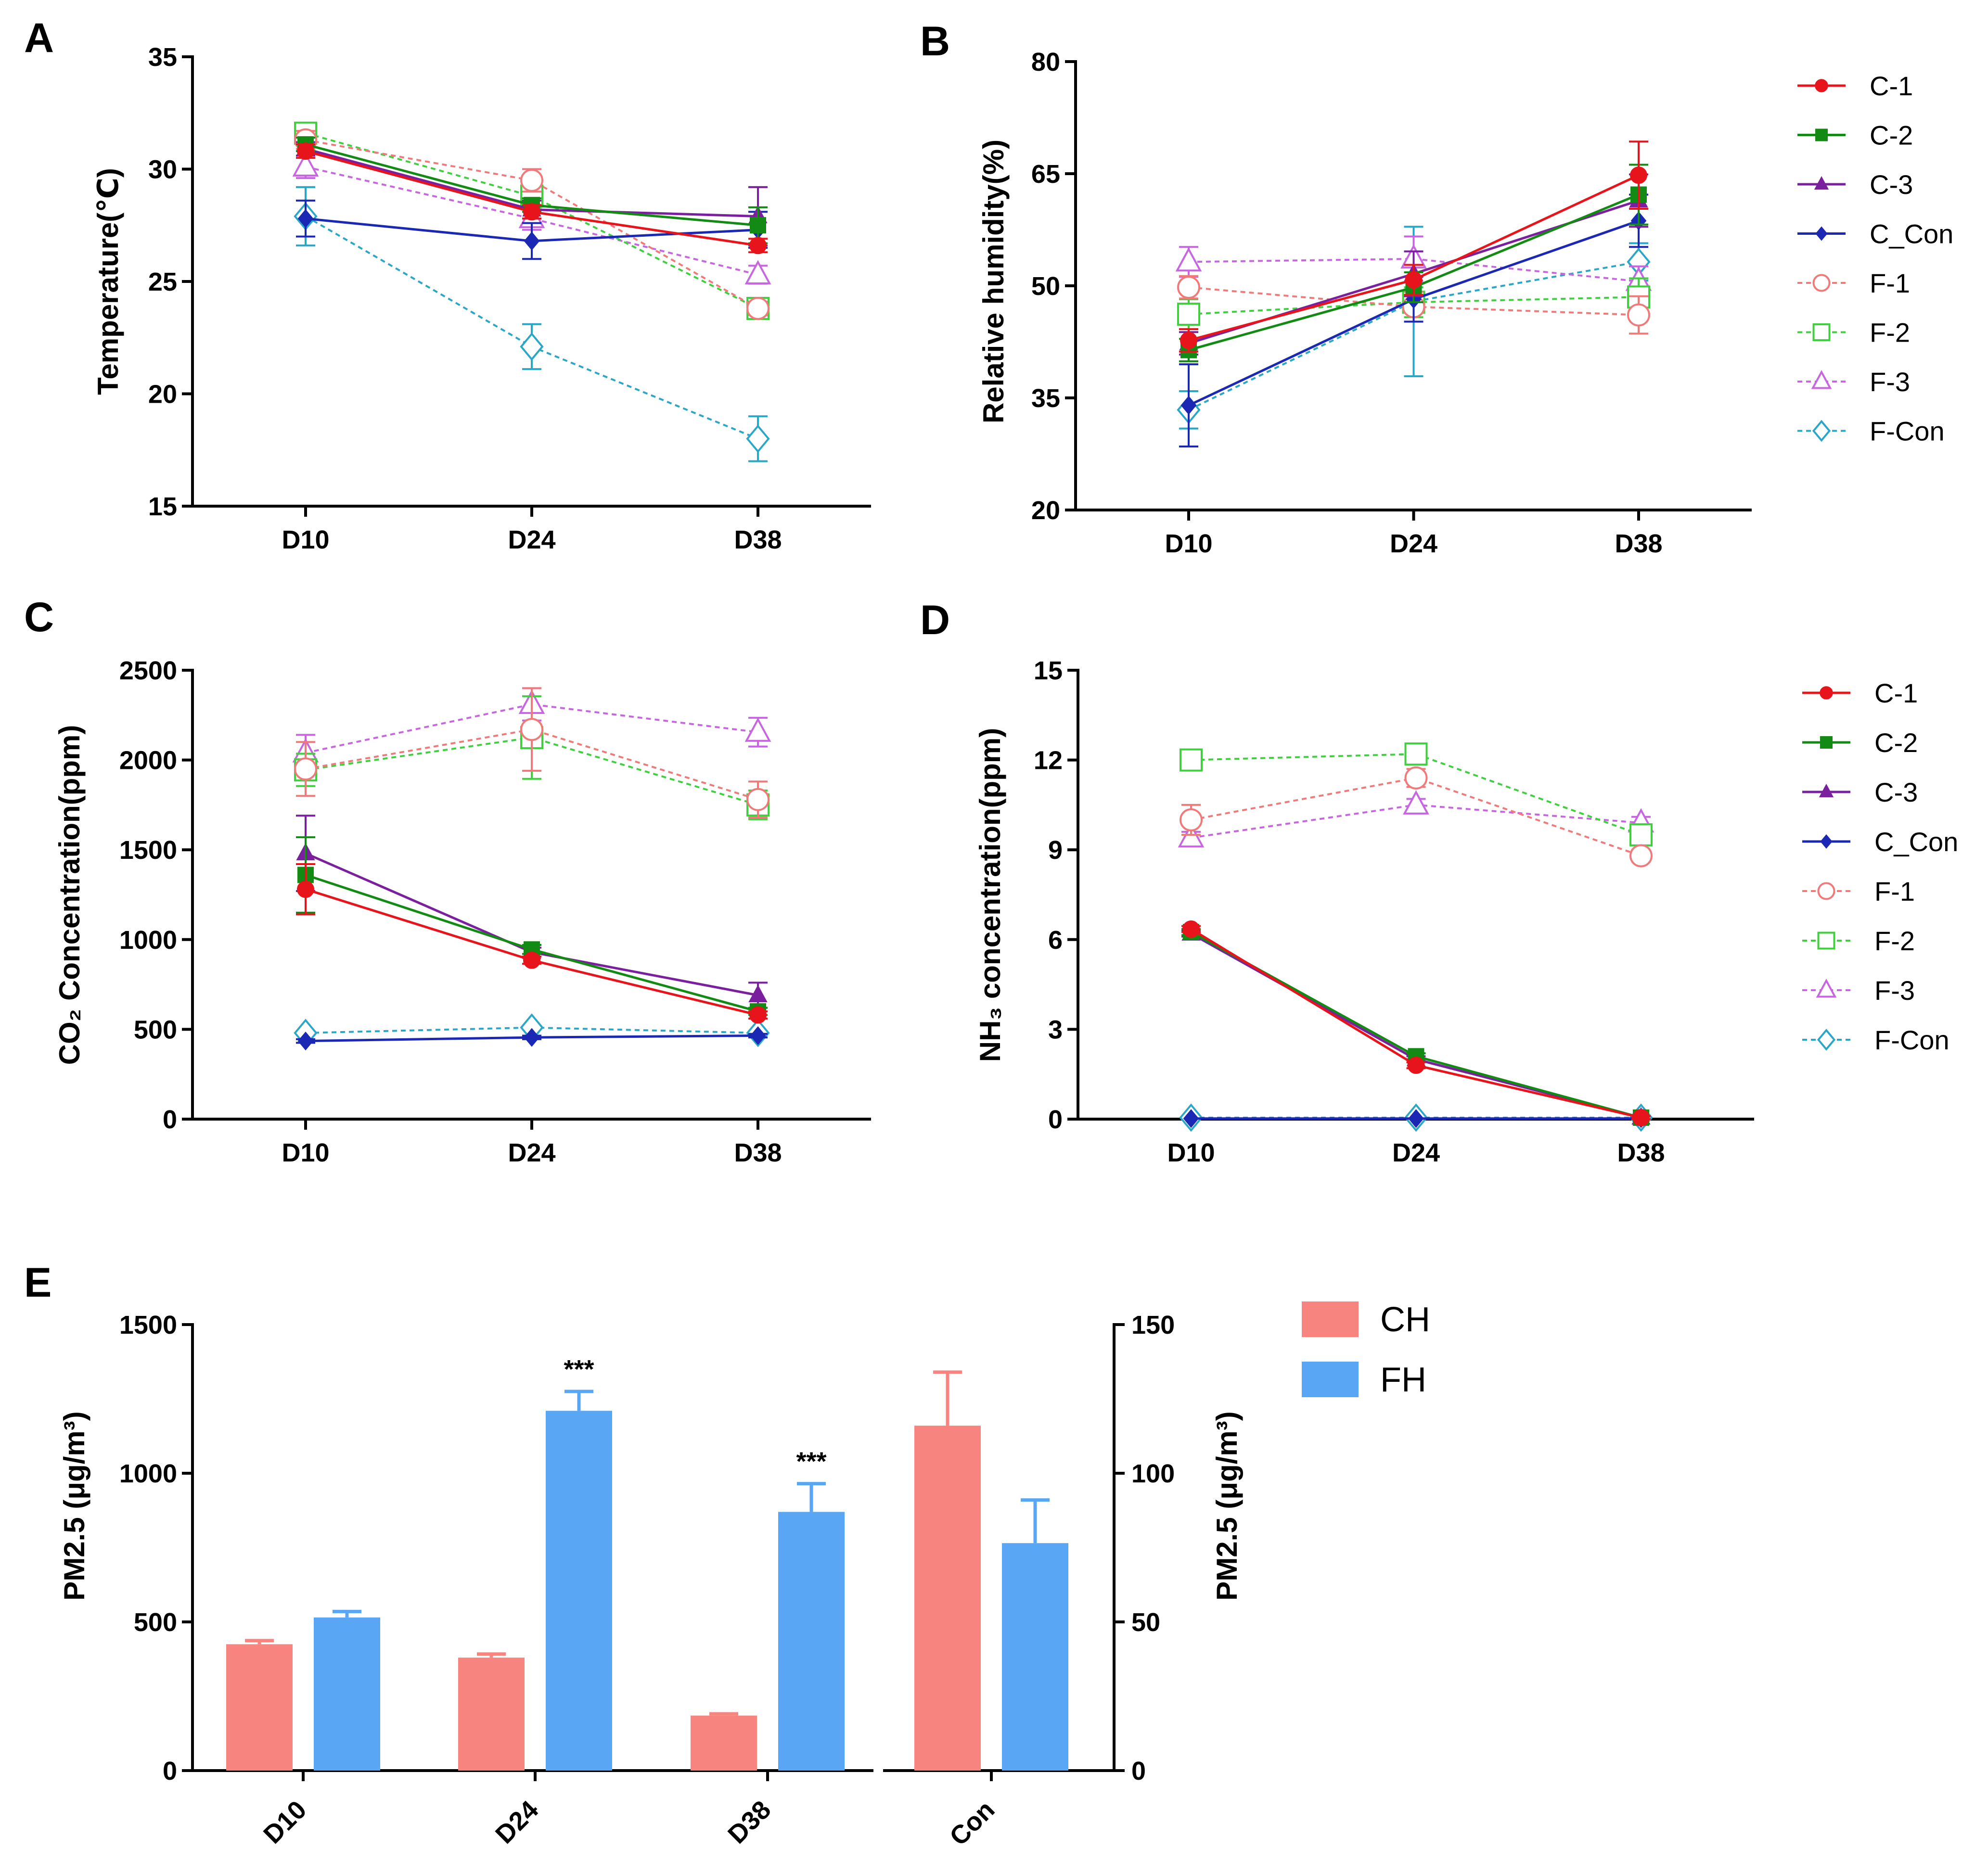 This screenshot has height=1862, width=1988. What do you see at coordinates (74, 1506) in the screenshot?
I see `panel-e-ylabel-left: PM2.5 (μg/m³)` at bounding box center [74, 1506].